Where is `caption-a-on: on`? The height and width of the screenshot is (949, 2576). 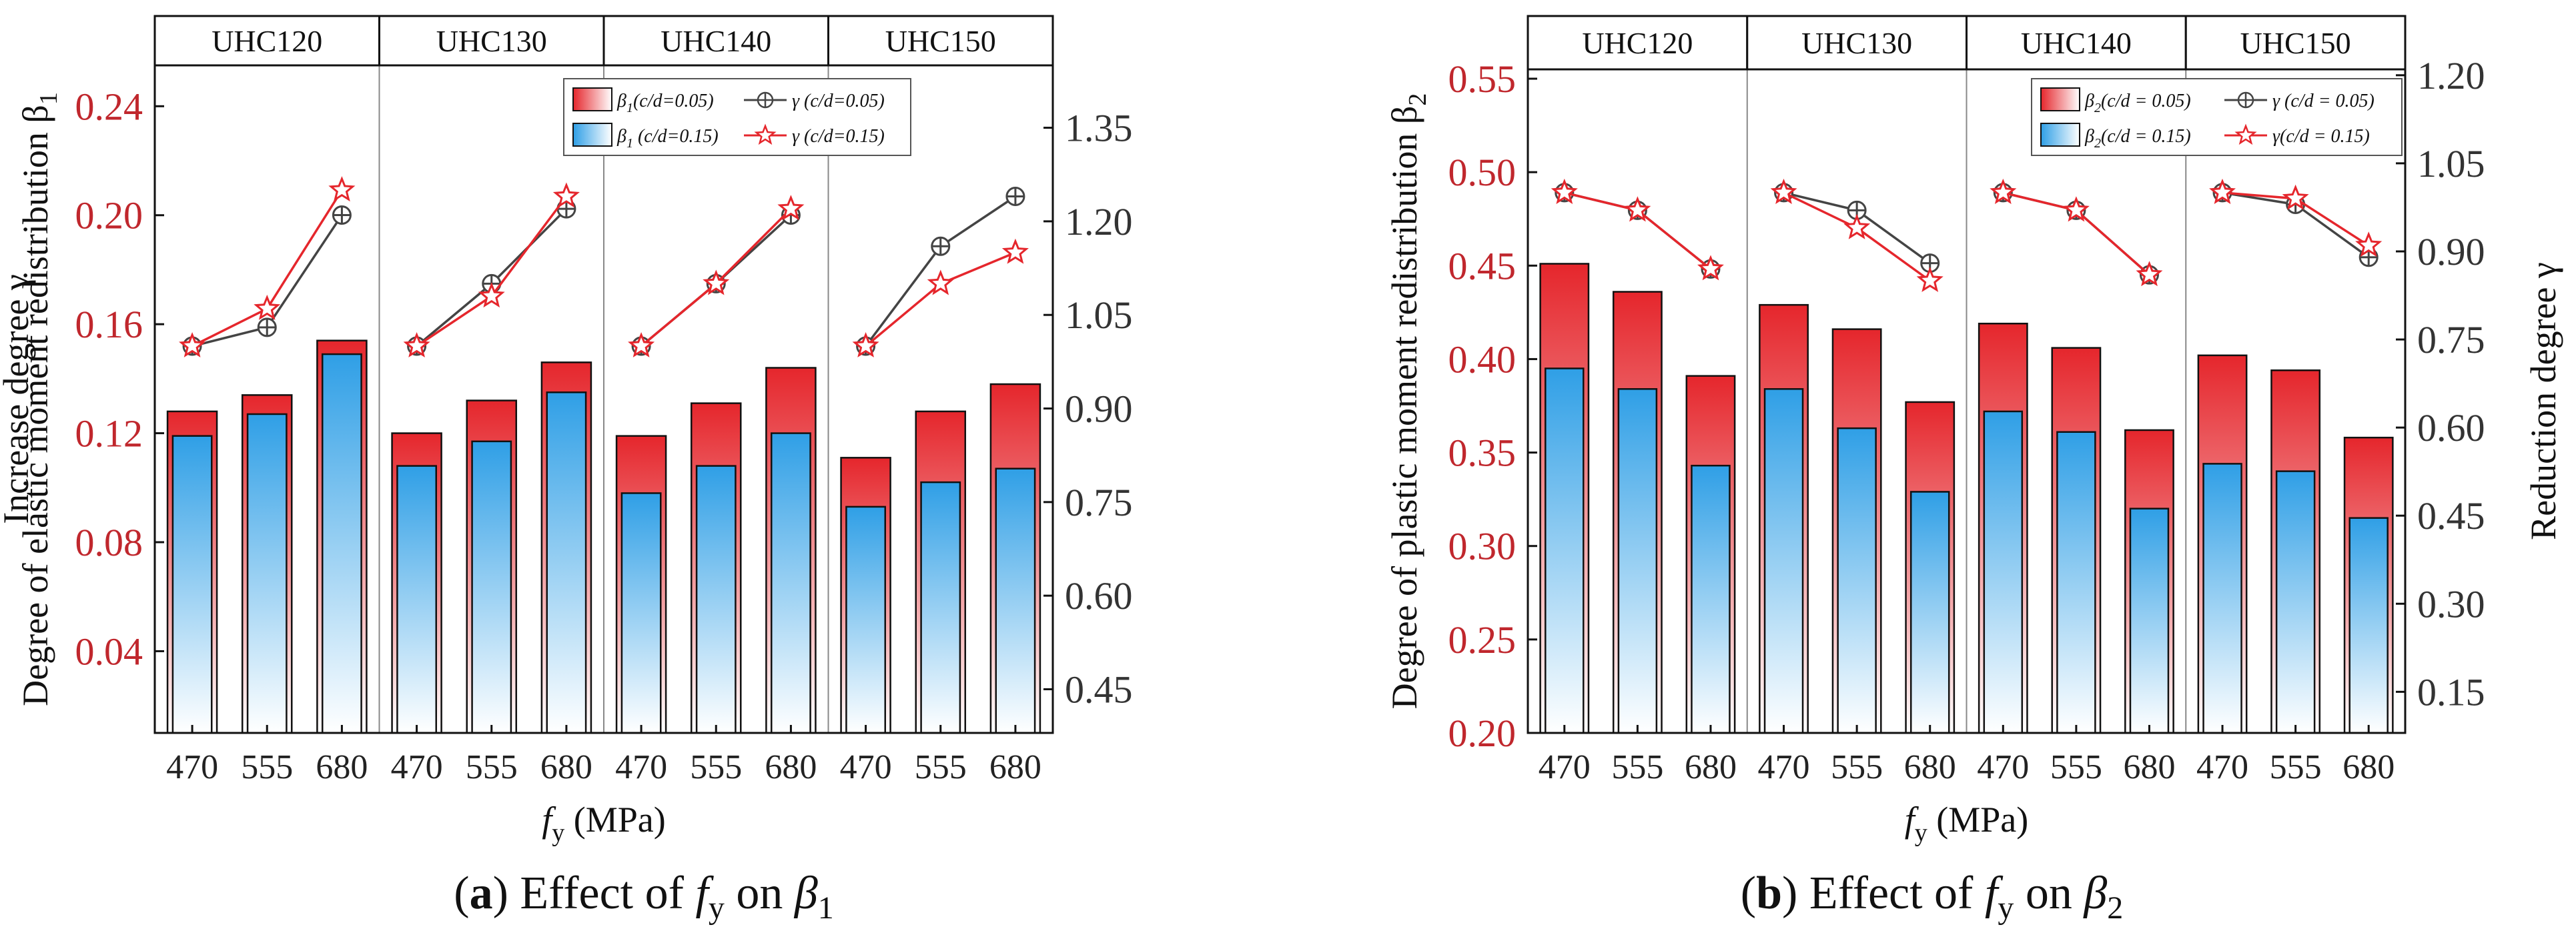 caption-a-on: on is located at coordinates (759, 893).